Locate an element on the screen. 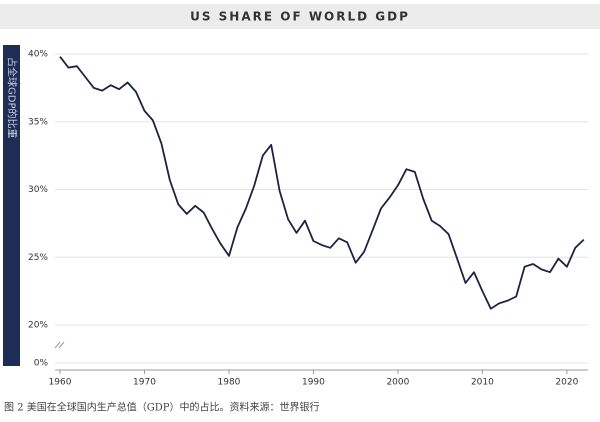  y-tick-label: 30% is located at coordinates (38, 190).